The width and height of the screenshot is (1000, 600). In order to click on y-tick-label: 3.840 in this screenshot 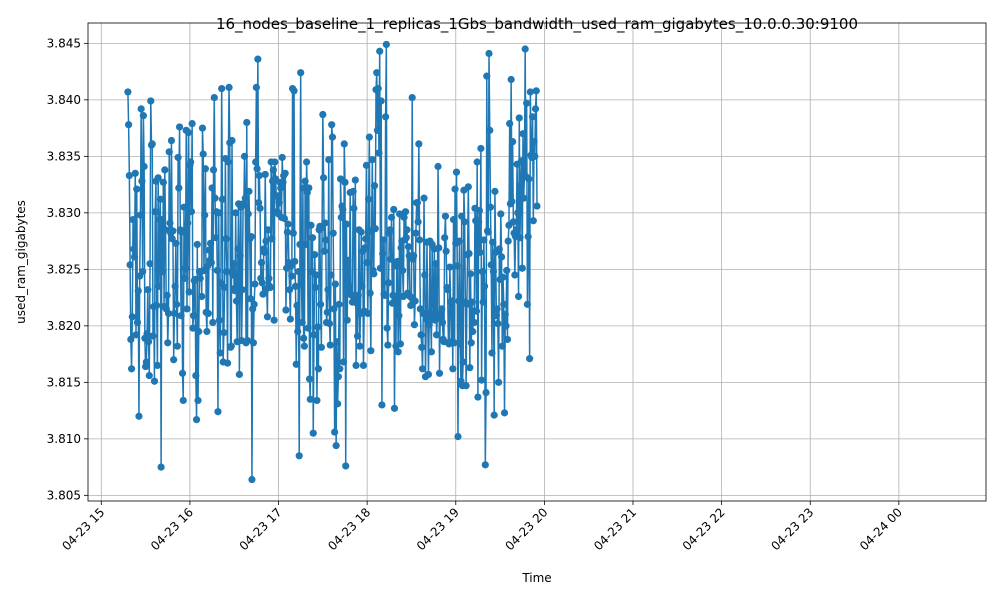, I will do `click(64, 100)`.